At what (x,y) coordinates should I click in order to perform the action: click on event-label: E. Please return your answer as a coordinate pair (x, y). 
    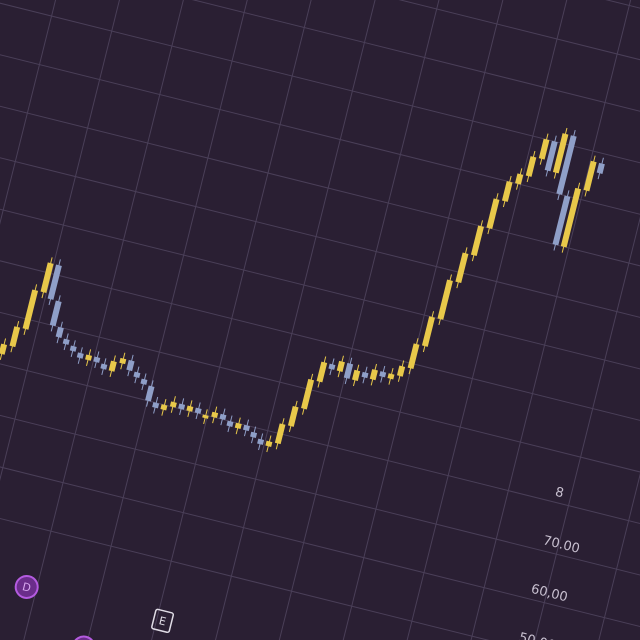
    Looking at the image, I should click on (162, 621).